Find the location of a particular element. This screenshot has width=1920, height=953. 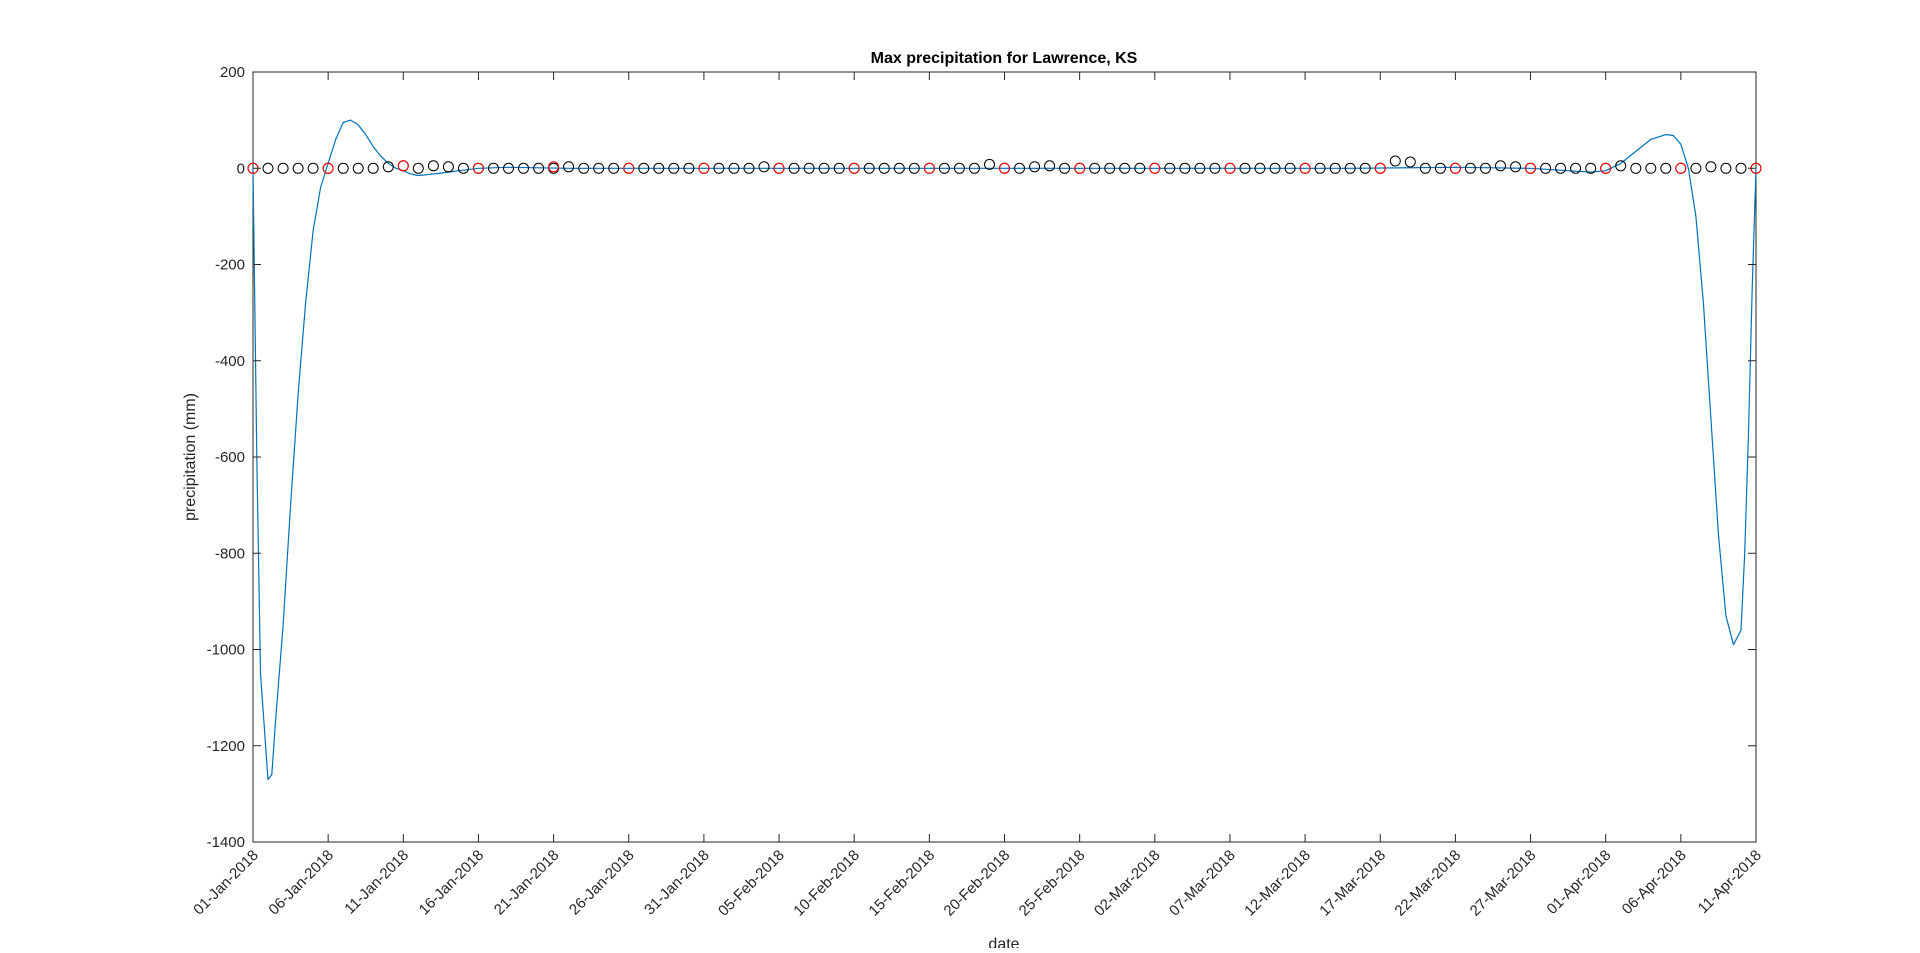

x-axis-label: date is located at coordinates (1003, 942).